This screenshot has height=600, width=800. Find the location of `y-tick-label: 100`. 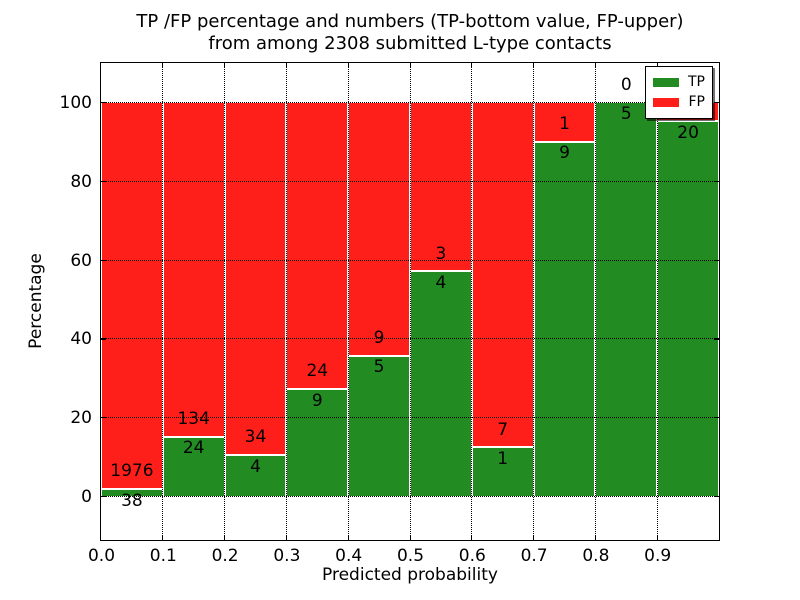

y-tick-label: 100 is located at coordinates (75, 102).